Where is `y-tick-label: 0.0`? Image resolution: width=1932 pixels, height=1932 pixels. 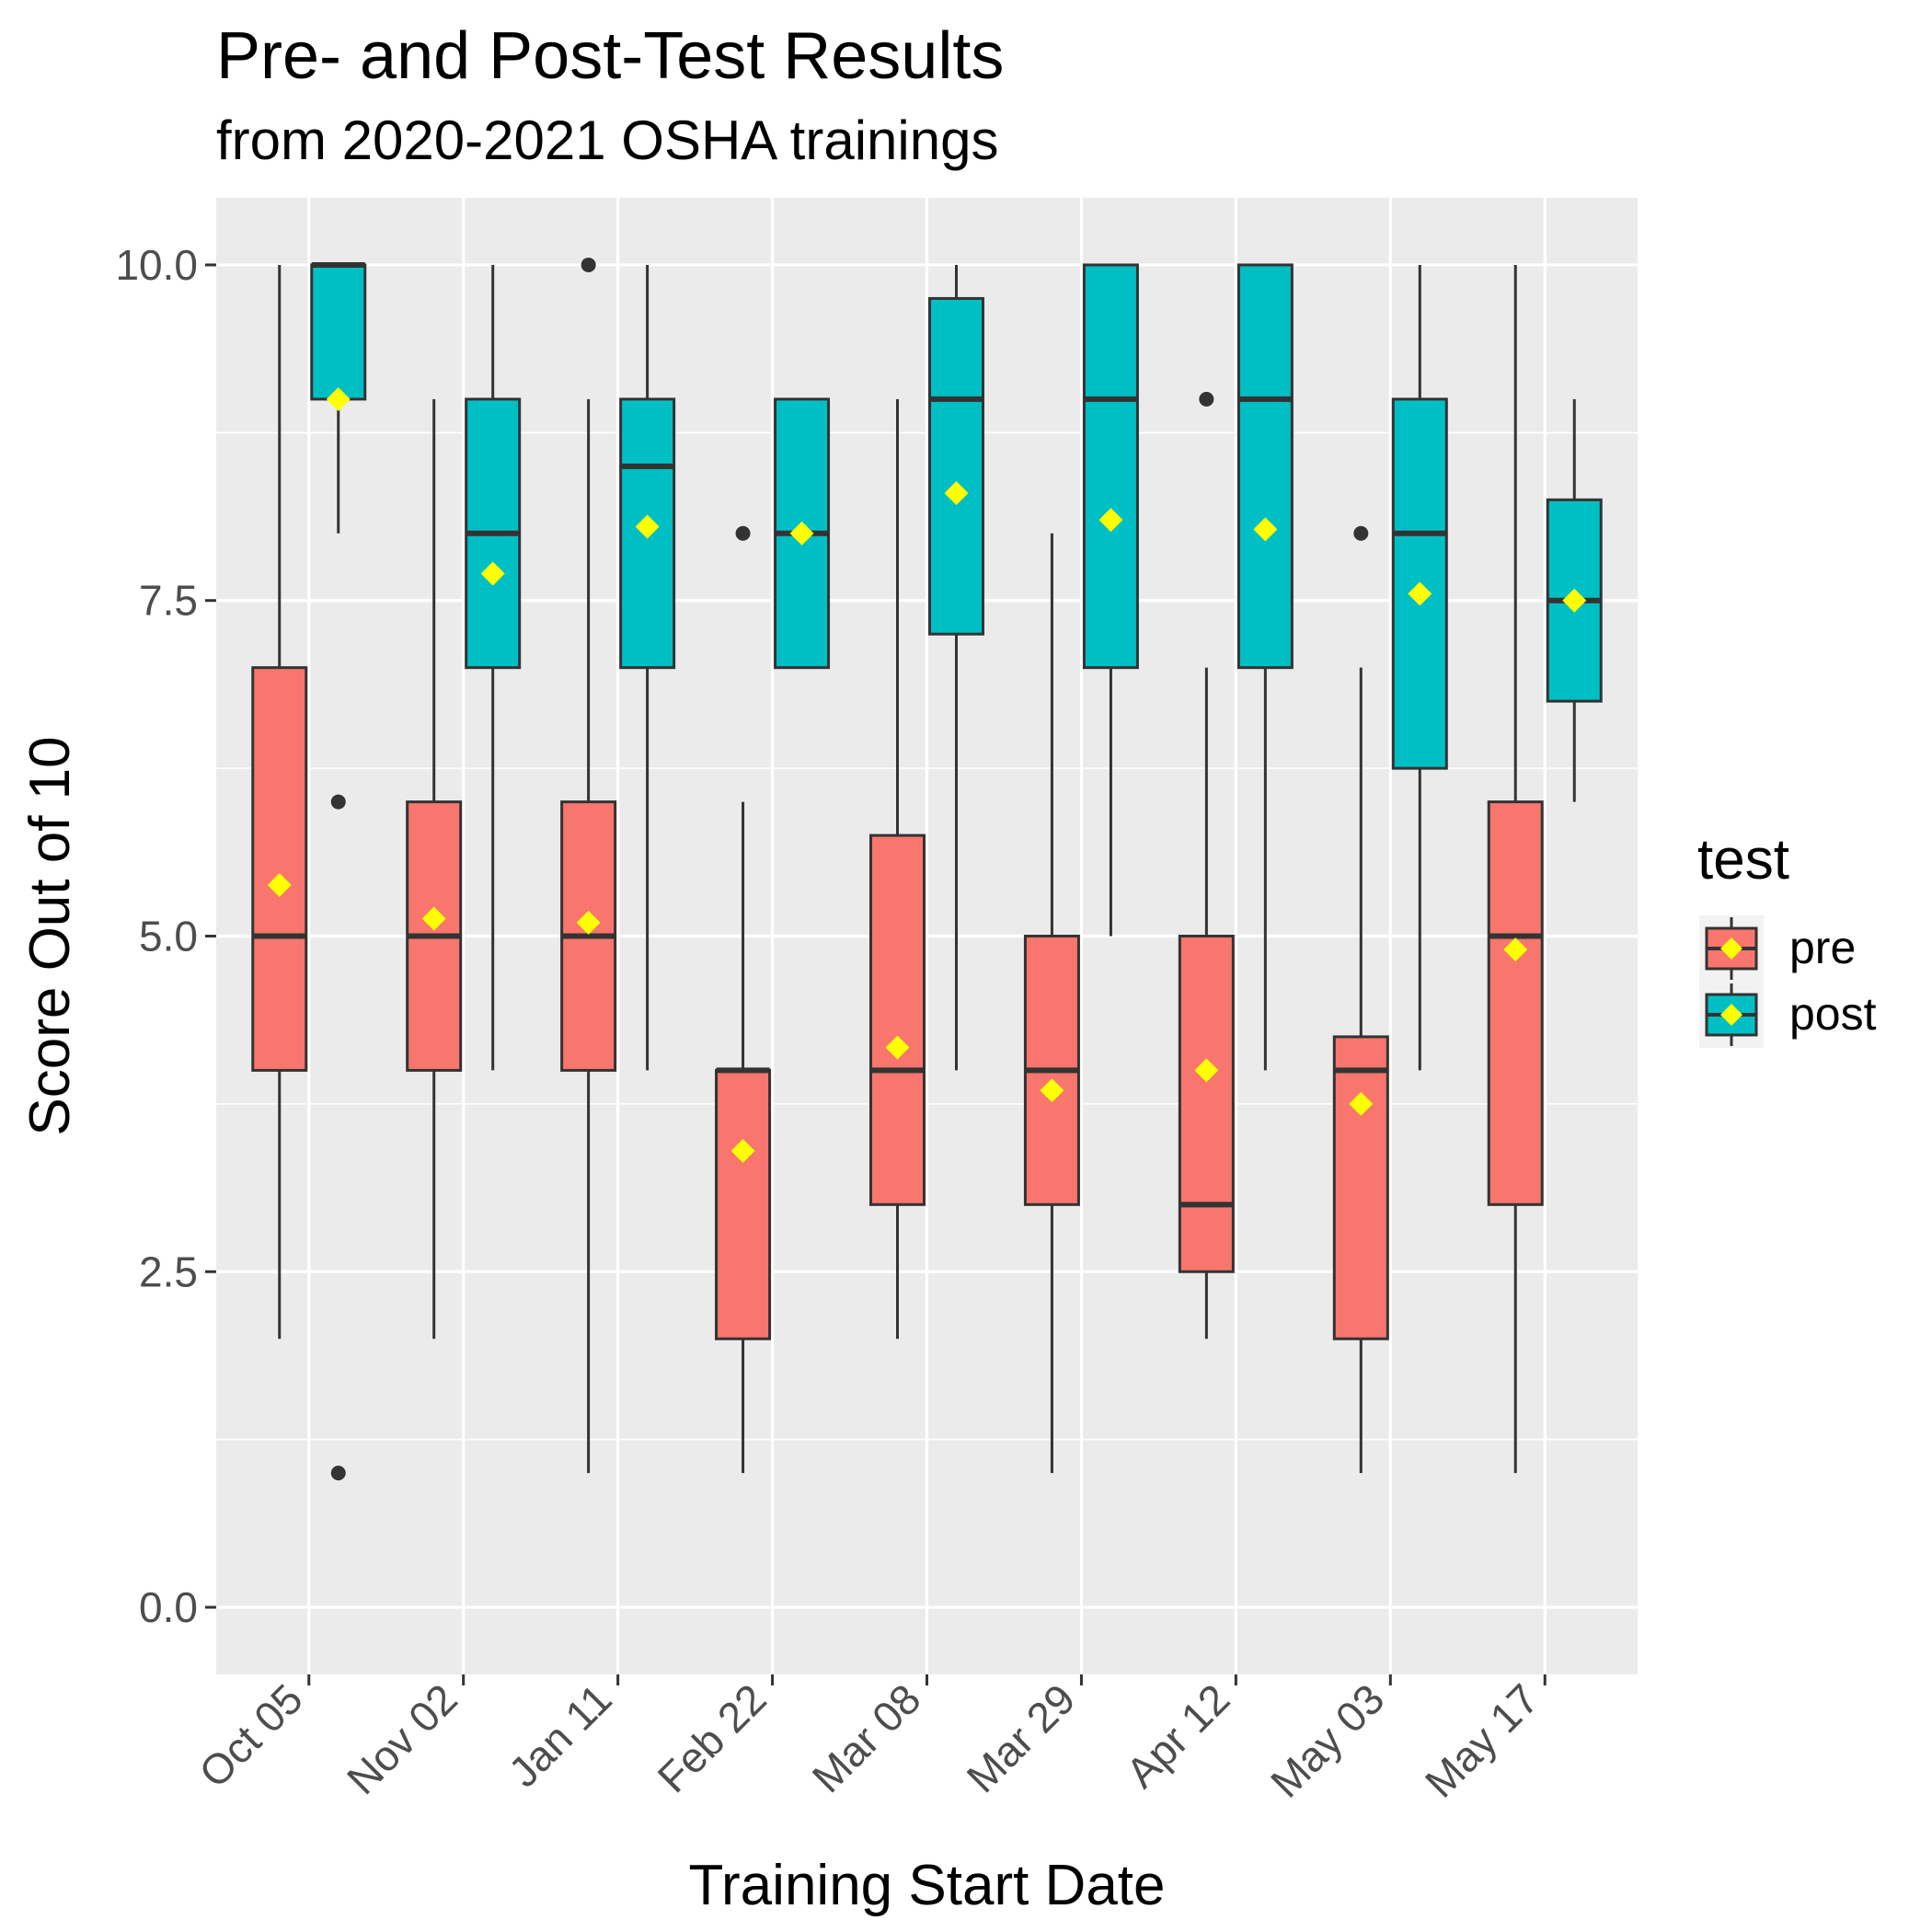
y-tick-label: 0.0 is located at coordinates (168, 1607).